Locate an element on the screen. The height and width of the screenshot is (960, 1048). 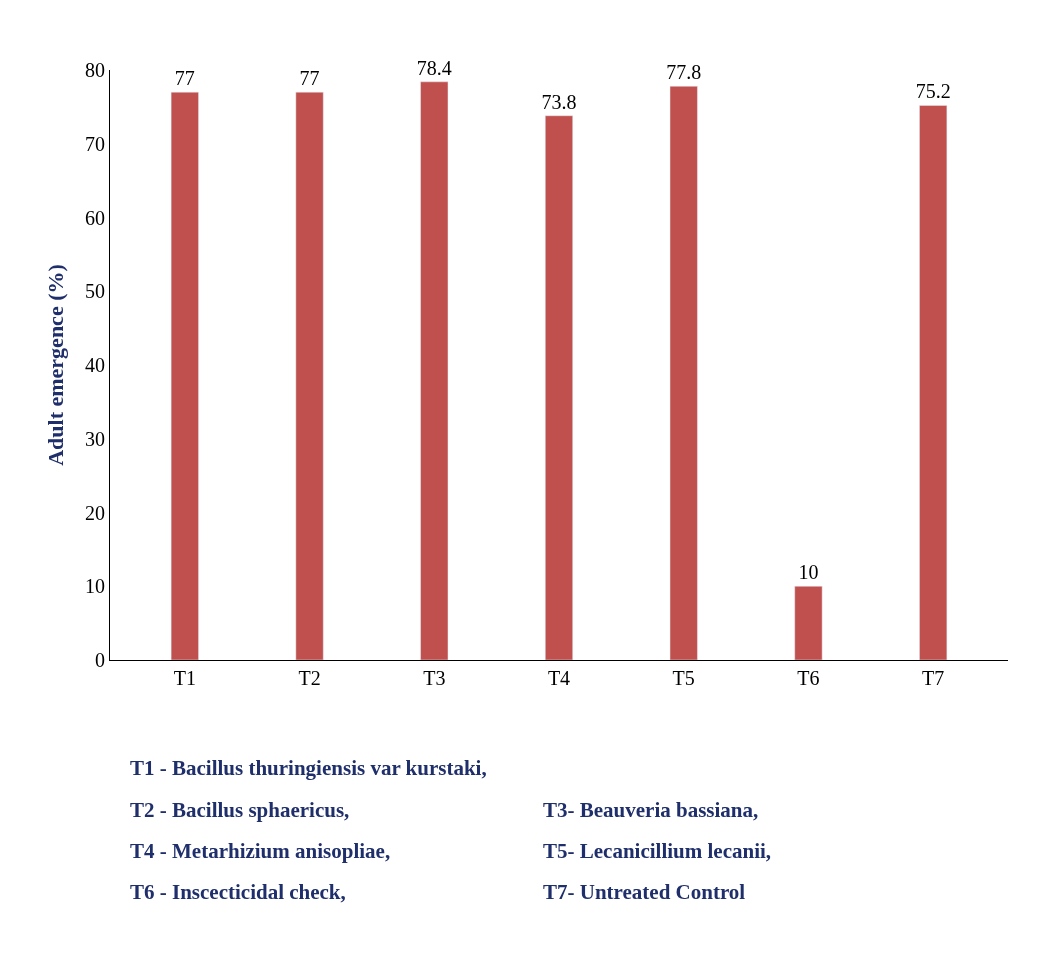
y-tick-label: 40 is located at coordinates (95, 365).